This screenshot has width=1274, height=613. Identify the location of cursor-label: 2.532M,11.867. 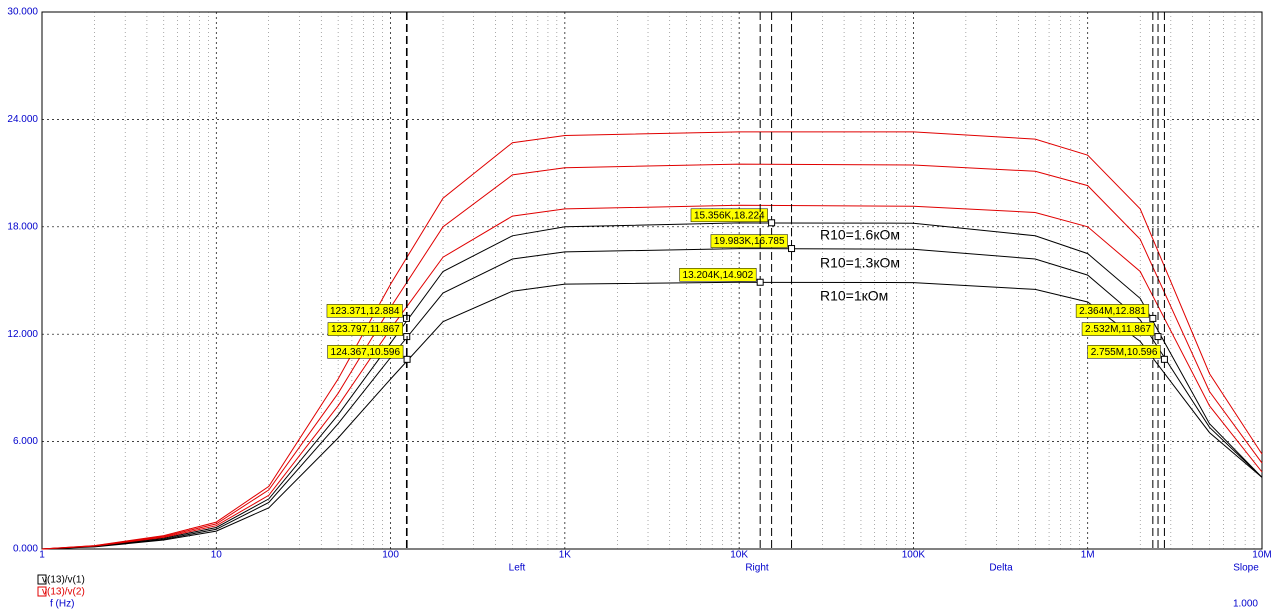
(1118, 329).